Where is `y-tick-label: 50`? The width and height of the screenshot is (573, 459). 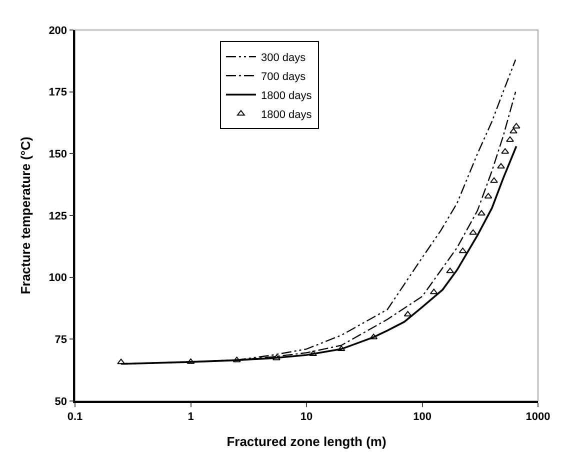
y-tick-label: 50 is located at coordinates (61, 402).